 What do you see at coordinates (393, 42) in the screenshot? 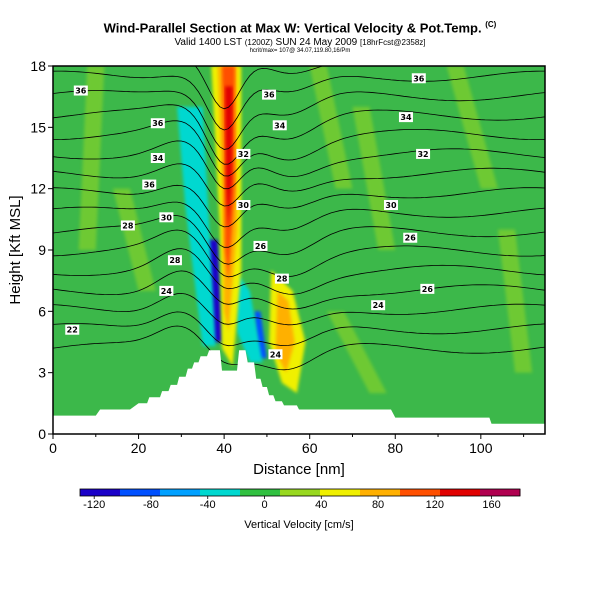
I see `forecast-hour: [18hrFcst@2358z]` at bounding box center [393, 42].